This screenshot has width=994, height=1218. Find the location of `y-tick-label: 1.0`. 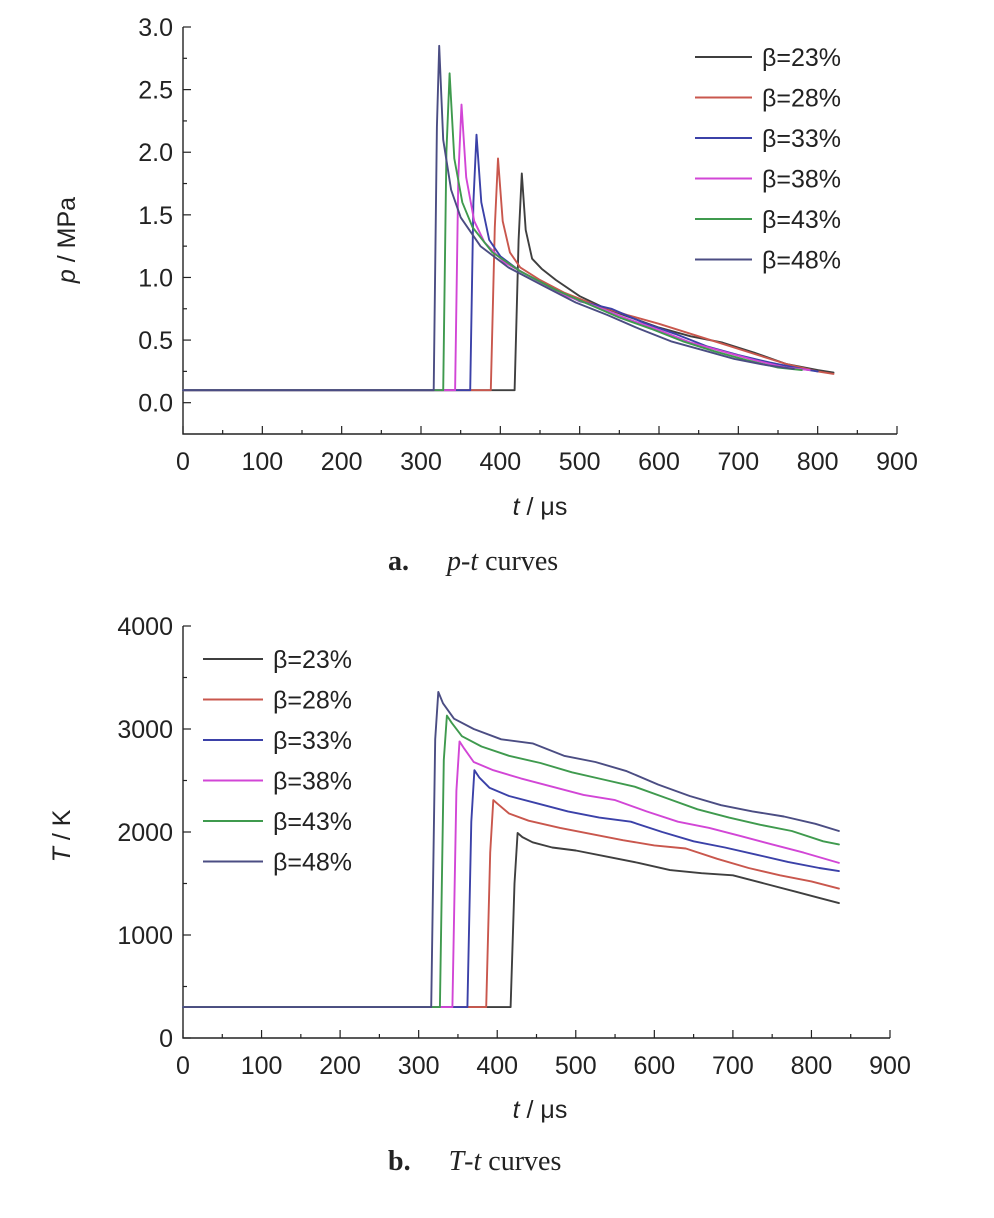

y-tick-label: 1.0 is located at coordinates (155, 278).